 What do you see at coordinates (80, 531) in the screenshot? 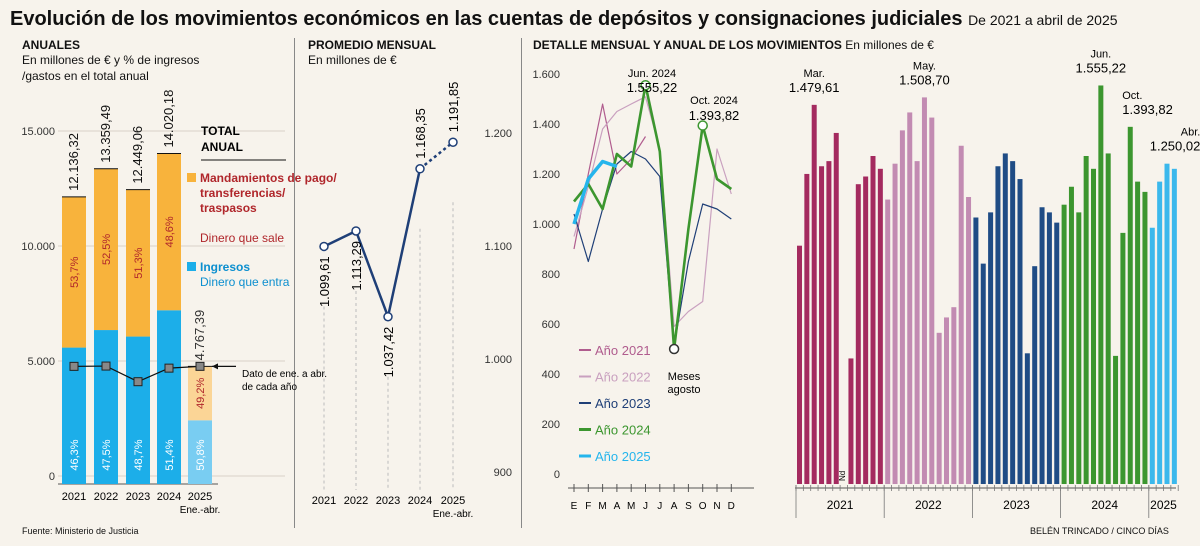
I see `source-note: Fuente: Ministerio de Justicia` at bounding box center [80, 531].